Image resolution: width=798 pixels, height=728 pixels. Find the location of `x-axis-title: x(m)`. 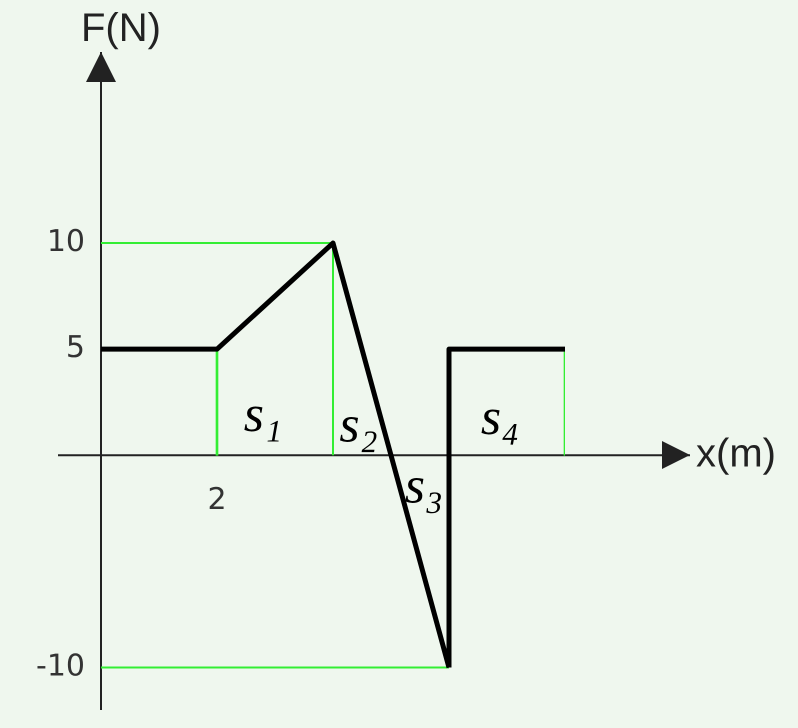

x-axis-title: x(m) is located at coordinates (736, 453).